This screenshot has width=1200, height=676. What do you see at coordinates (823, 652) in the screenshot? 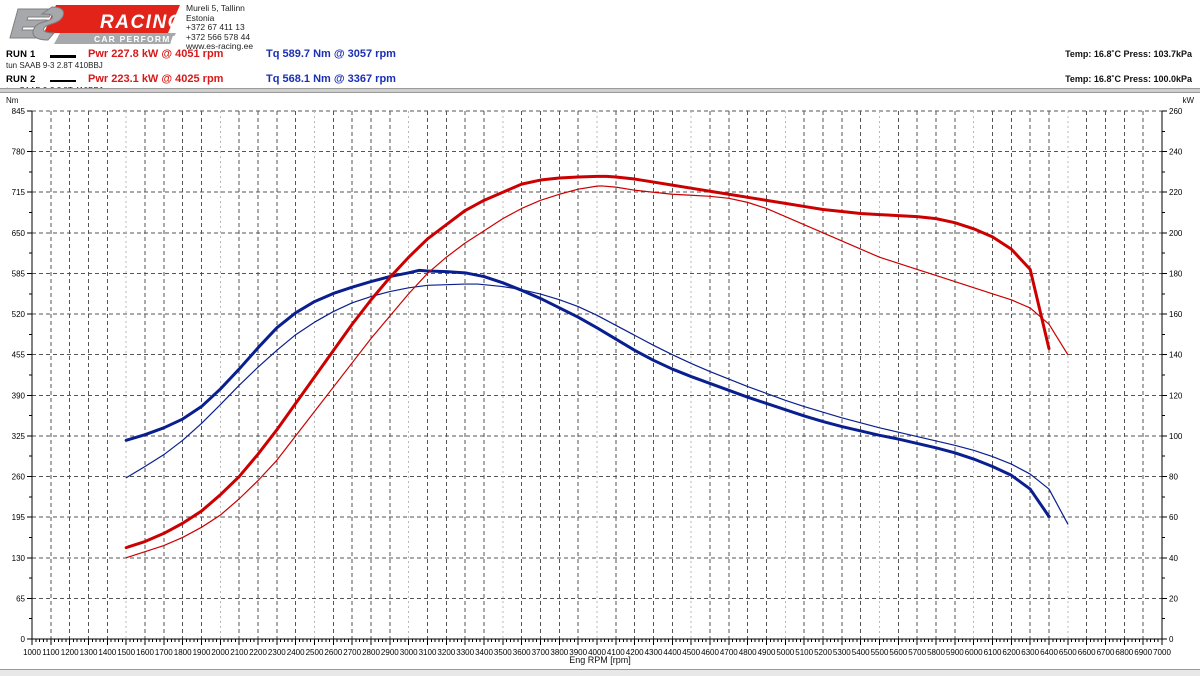
I see `x-tick-label: 5200` at bounding box center [823, 652].